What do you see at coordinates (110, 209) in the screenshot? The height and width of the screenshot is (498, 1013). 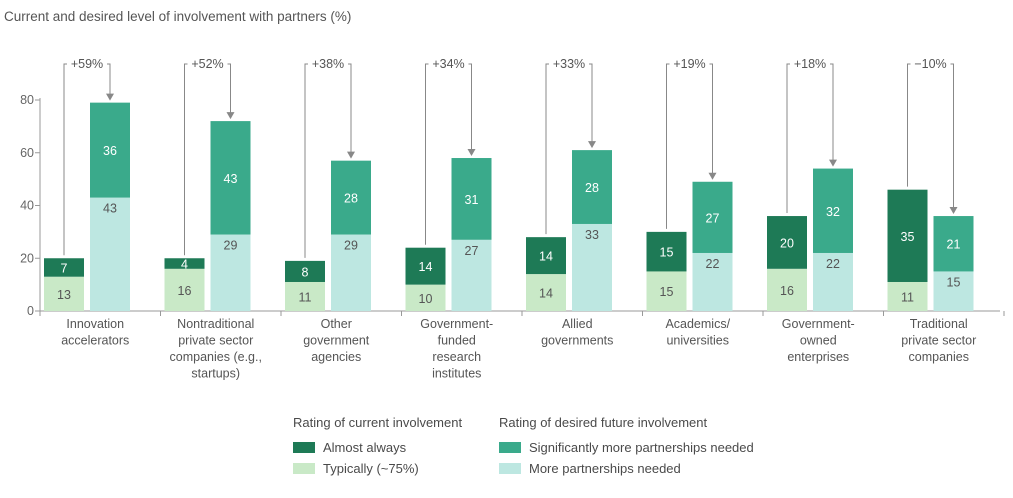 I see `data-label-more-needed: 43` at bounding box center [110, 209].